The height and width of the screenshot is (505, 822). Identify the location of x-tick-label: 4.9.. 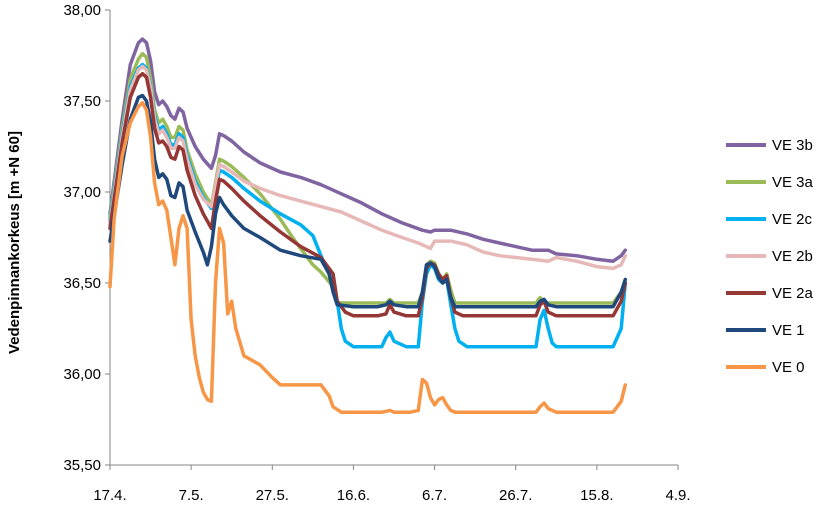
(677, 495).